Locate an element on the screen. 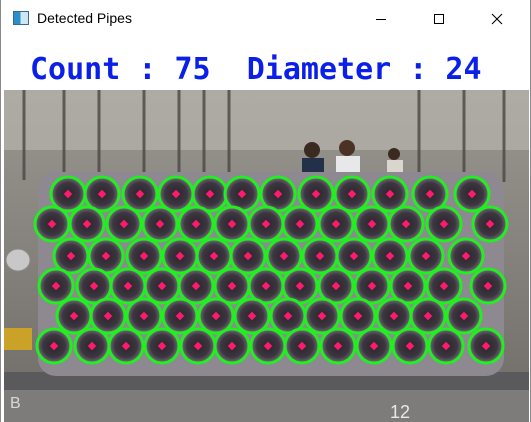 The width and height of the screenshot is (531, 422). title-bar: Detected Pipes is located at coordinates (265, 19).